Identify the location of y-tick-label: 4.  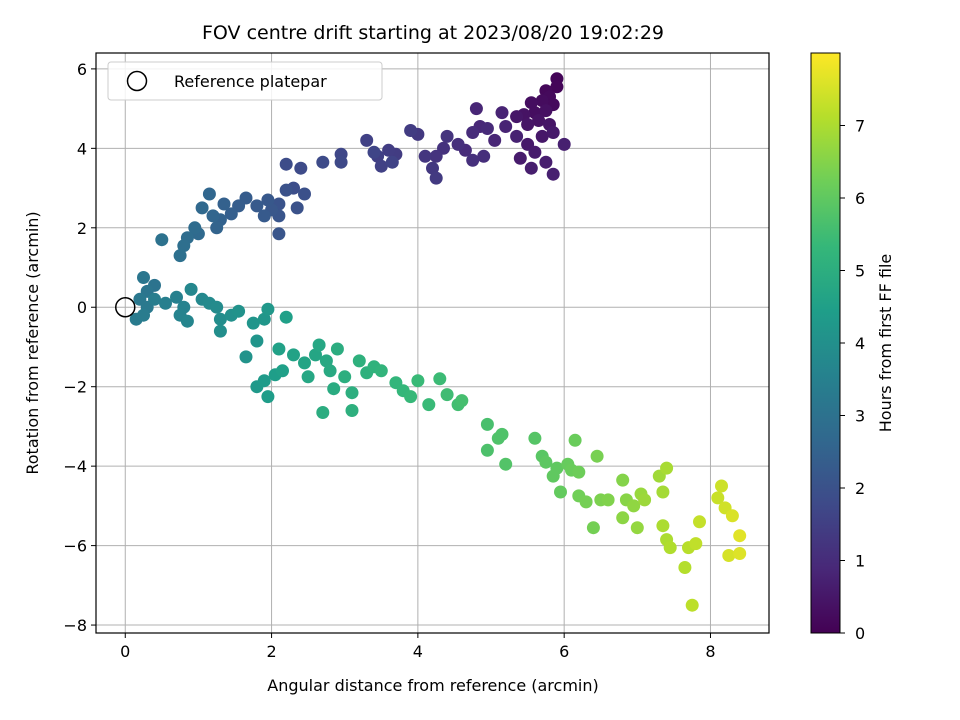
(82, 148).